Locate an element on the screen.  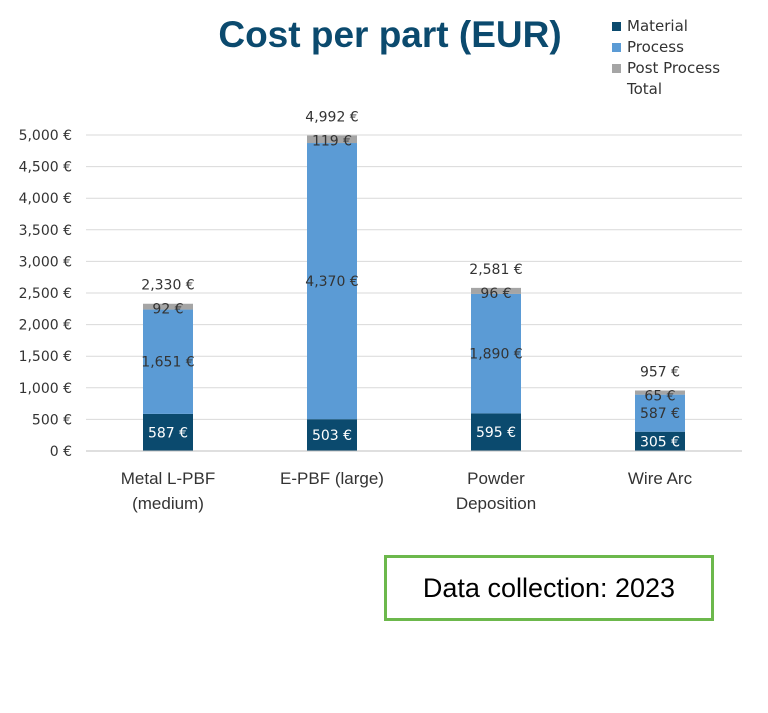
data-label: 1,890 € is located at coordinates (495, 355).